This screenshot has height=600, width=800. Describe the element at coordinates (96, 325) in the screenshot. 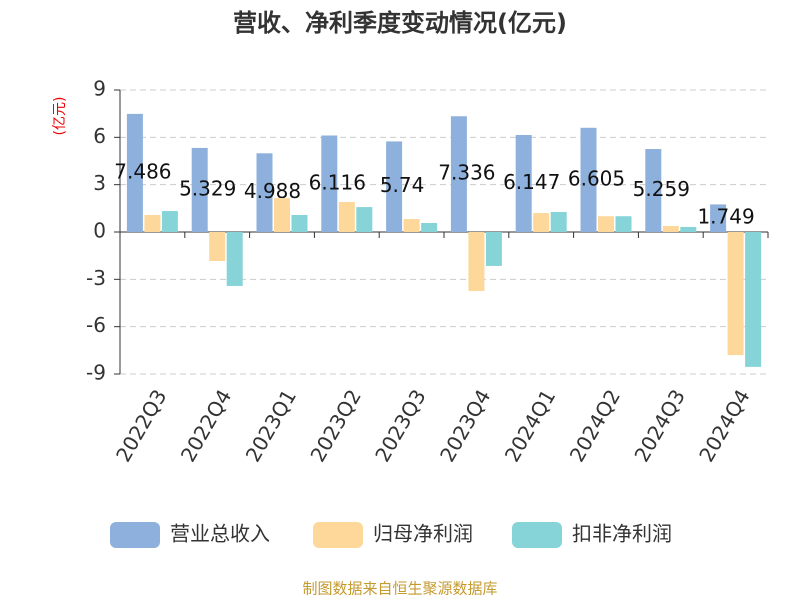

I see `y-tick-label: -6` at that location.